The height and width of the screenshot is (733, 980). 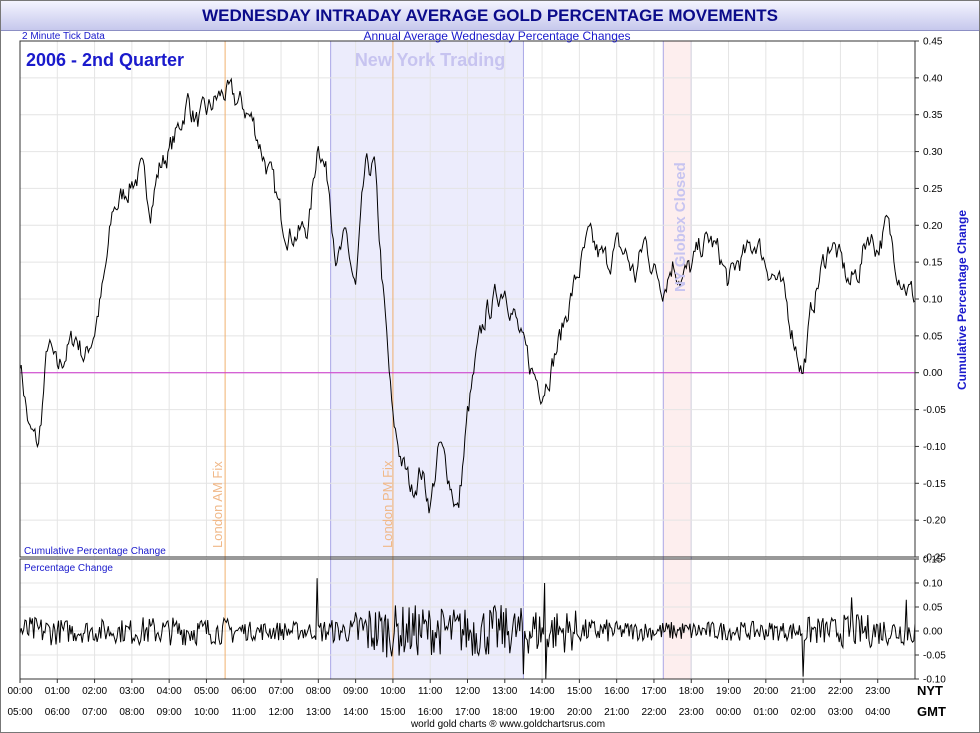 I want to click on x-tick-label-nyt: 19:00, so click(x=728, y=691).